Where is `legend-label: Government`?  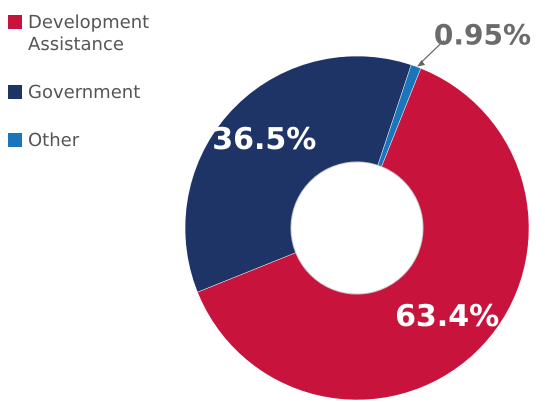
legend-label: Government is located at coordinates (84, 92).